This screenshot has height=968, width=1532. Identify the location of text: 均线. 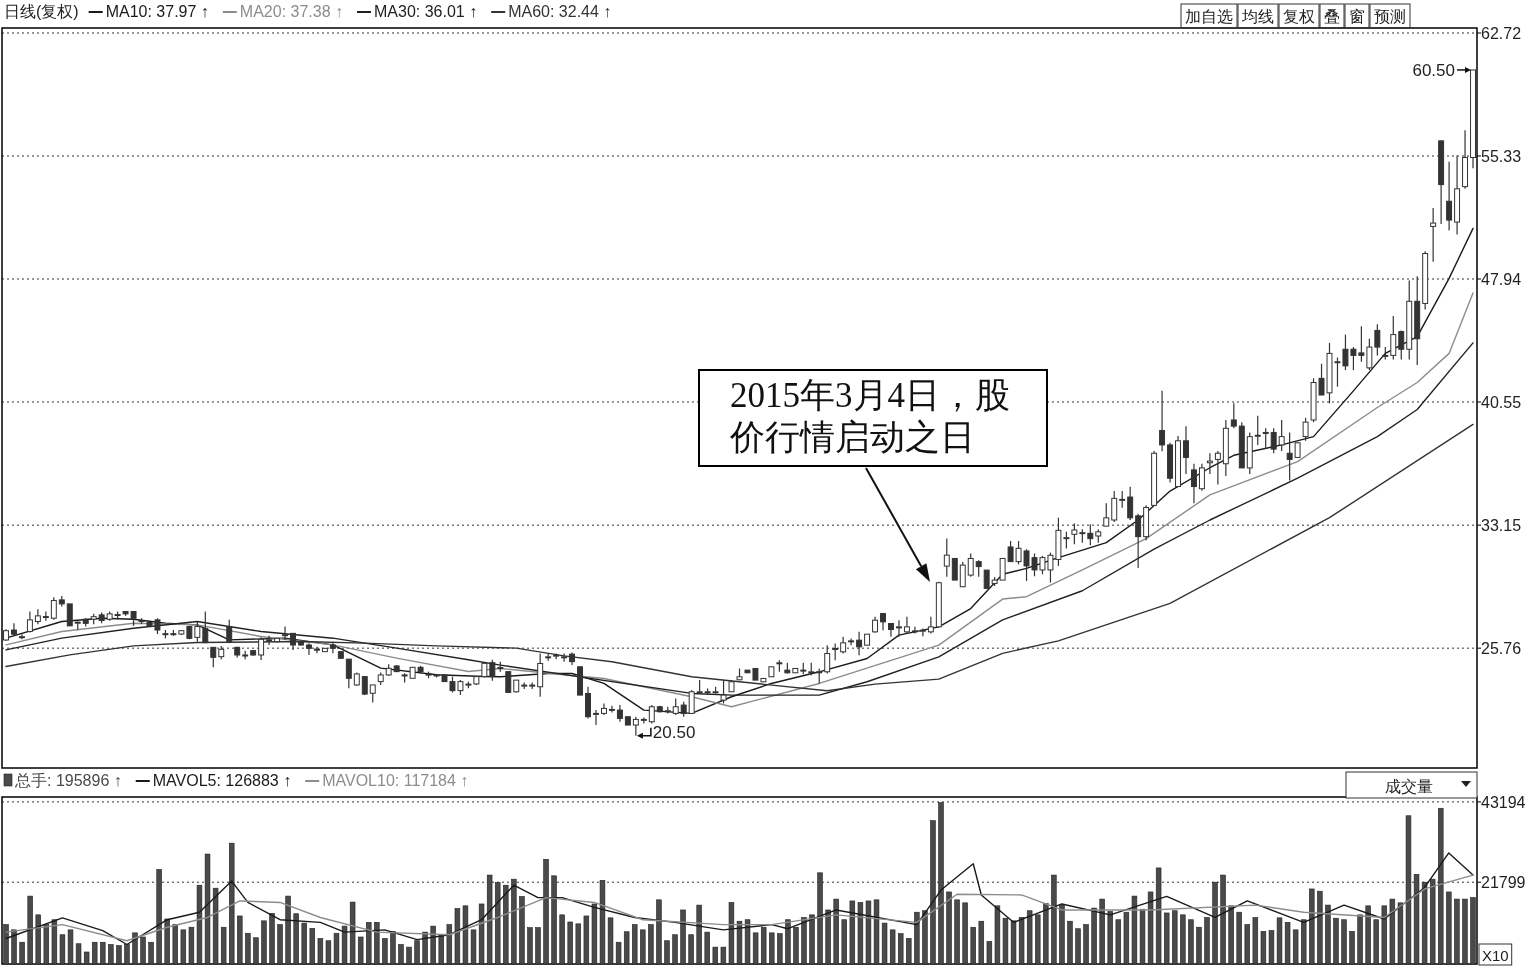
(1257, 16).